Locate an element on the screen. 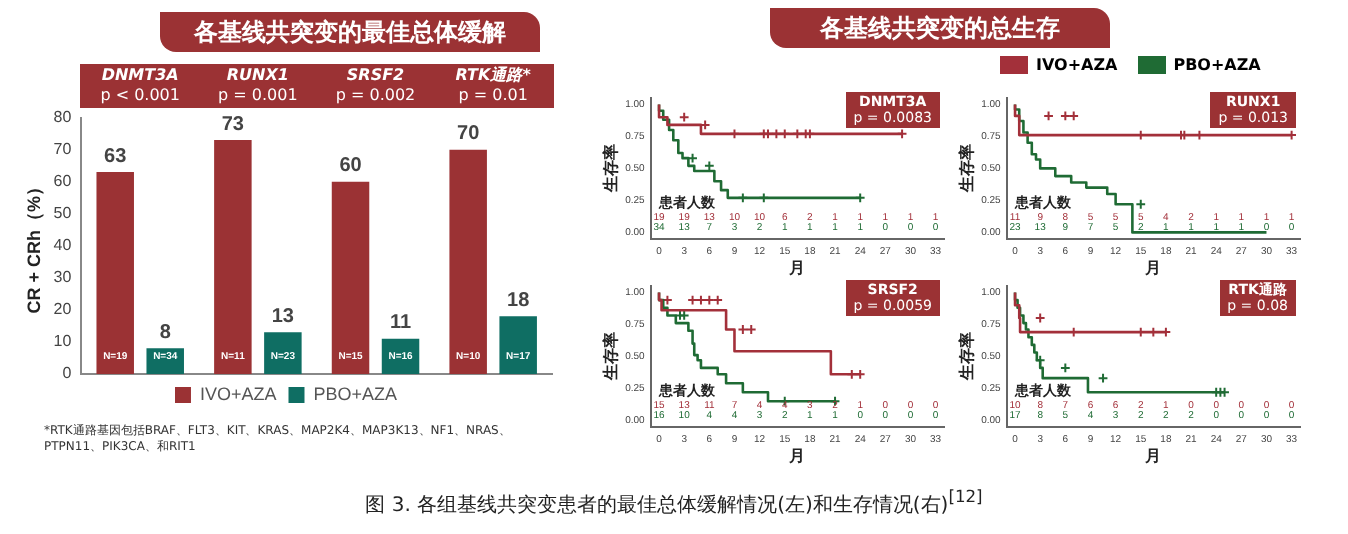 The width and height of the screenshot is (1348, 534). y-axis-title: CR + CRh（%） is located at coordinates (33, 246).